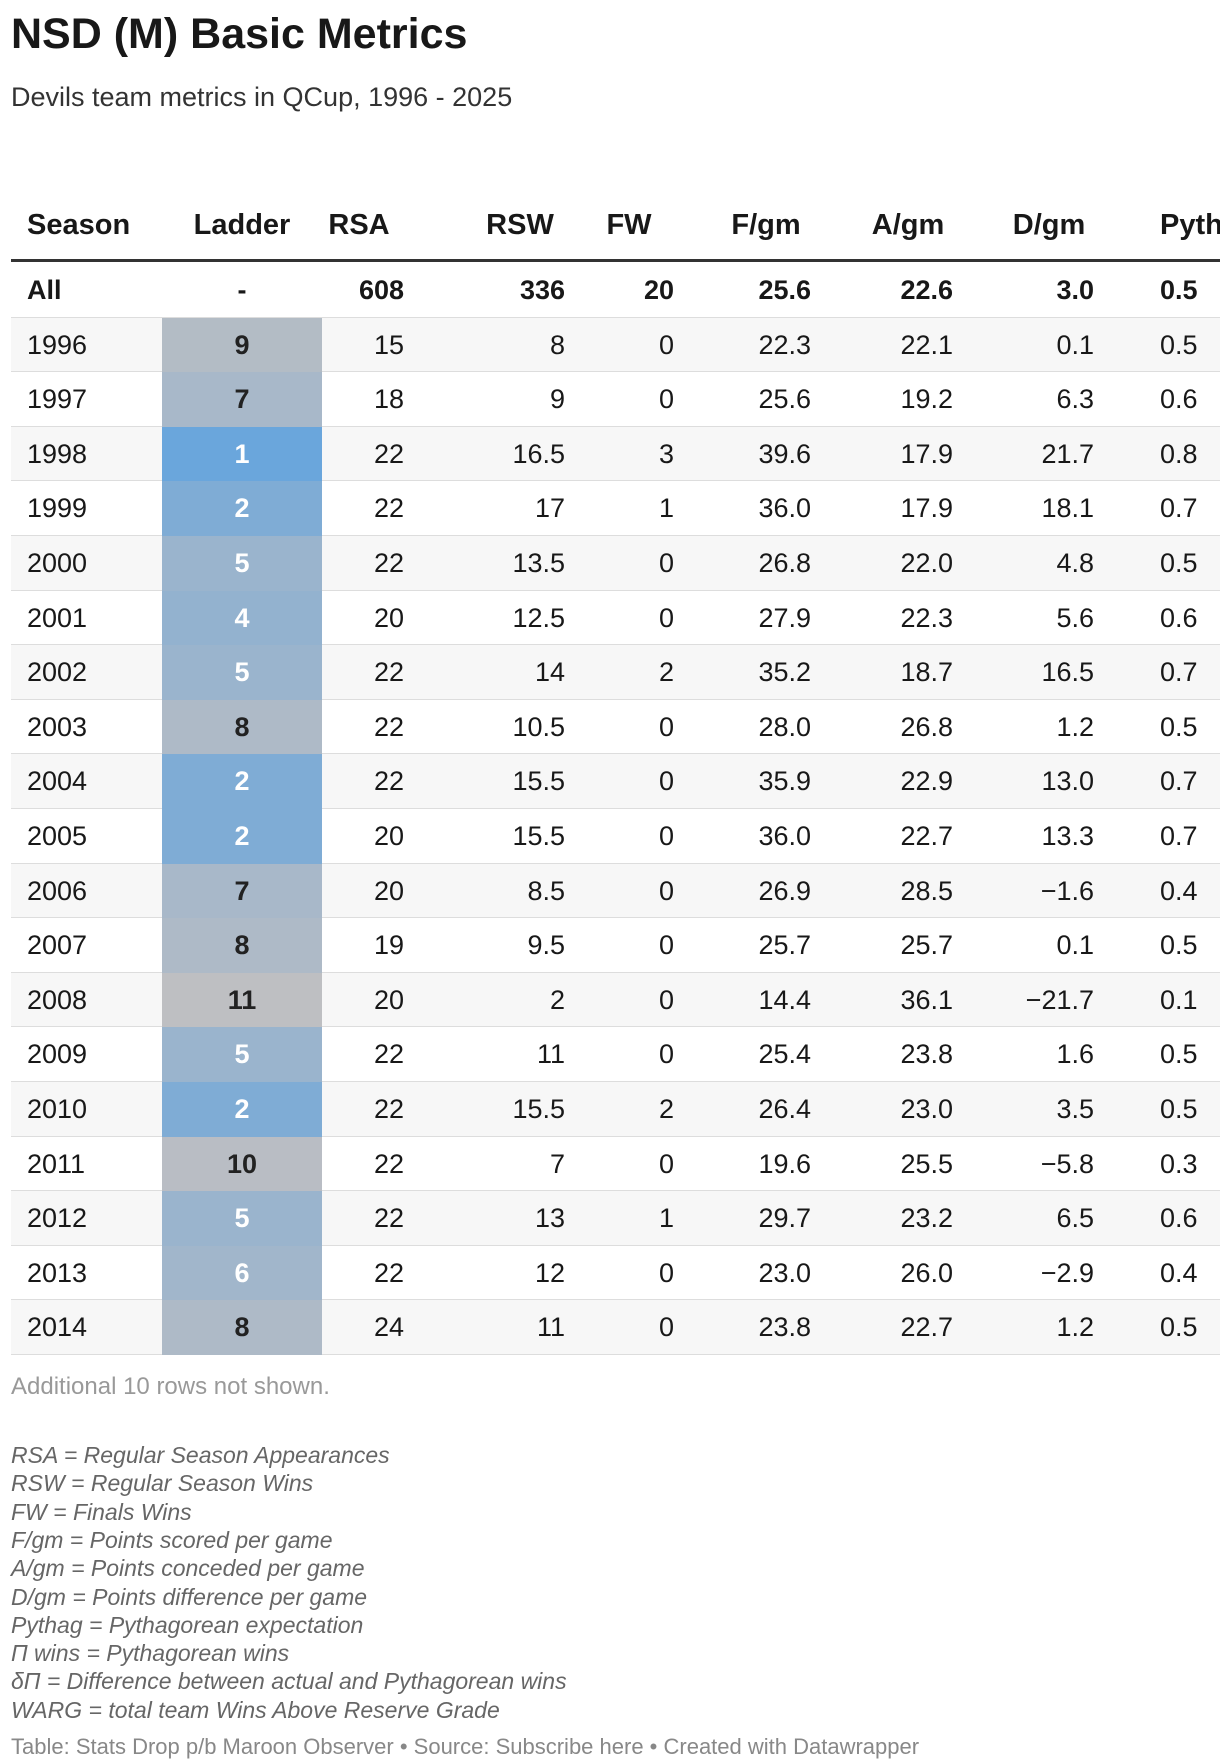 Image resolution: width=1220 pixels, height=1760 pixels. I want to click on cell: 17.9, so click(926, 453).